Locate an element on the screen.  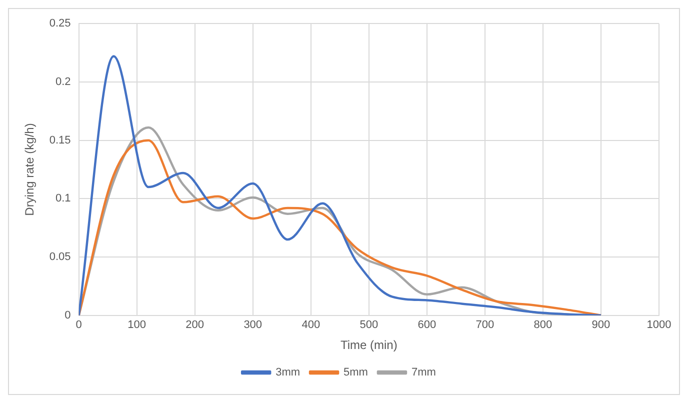
x-tick-label: 700 is located at coordinates (485, 325).